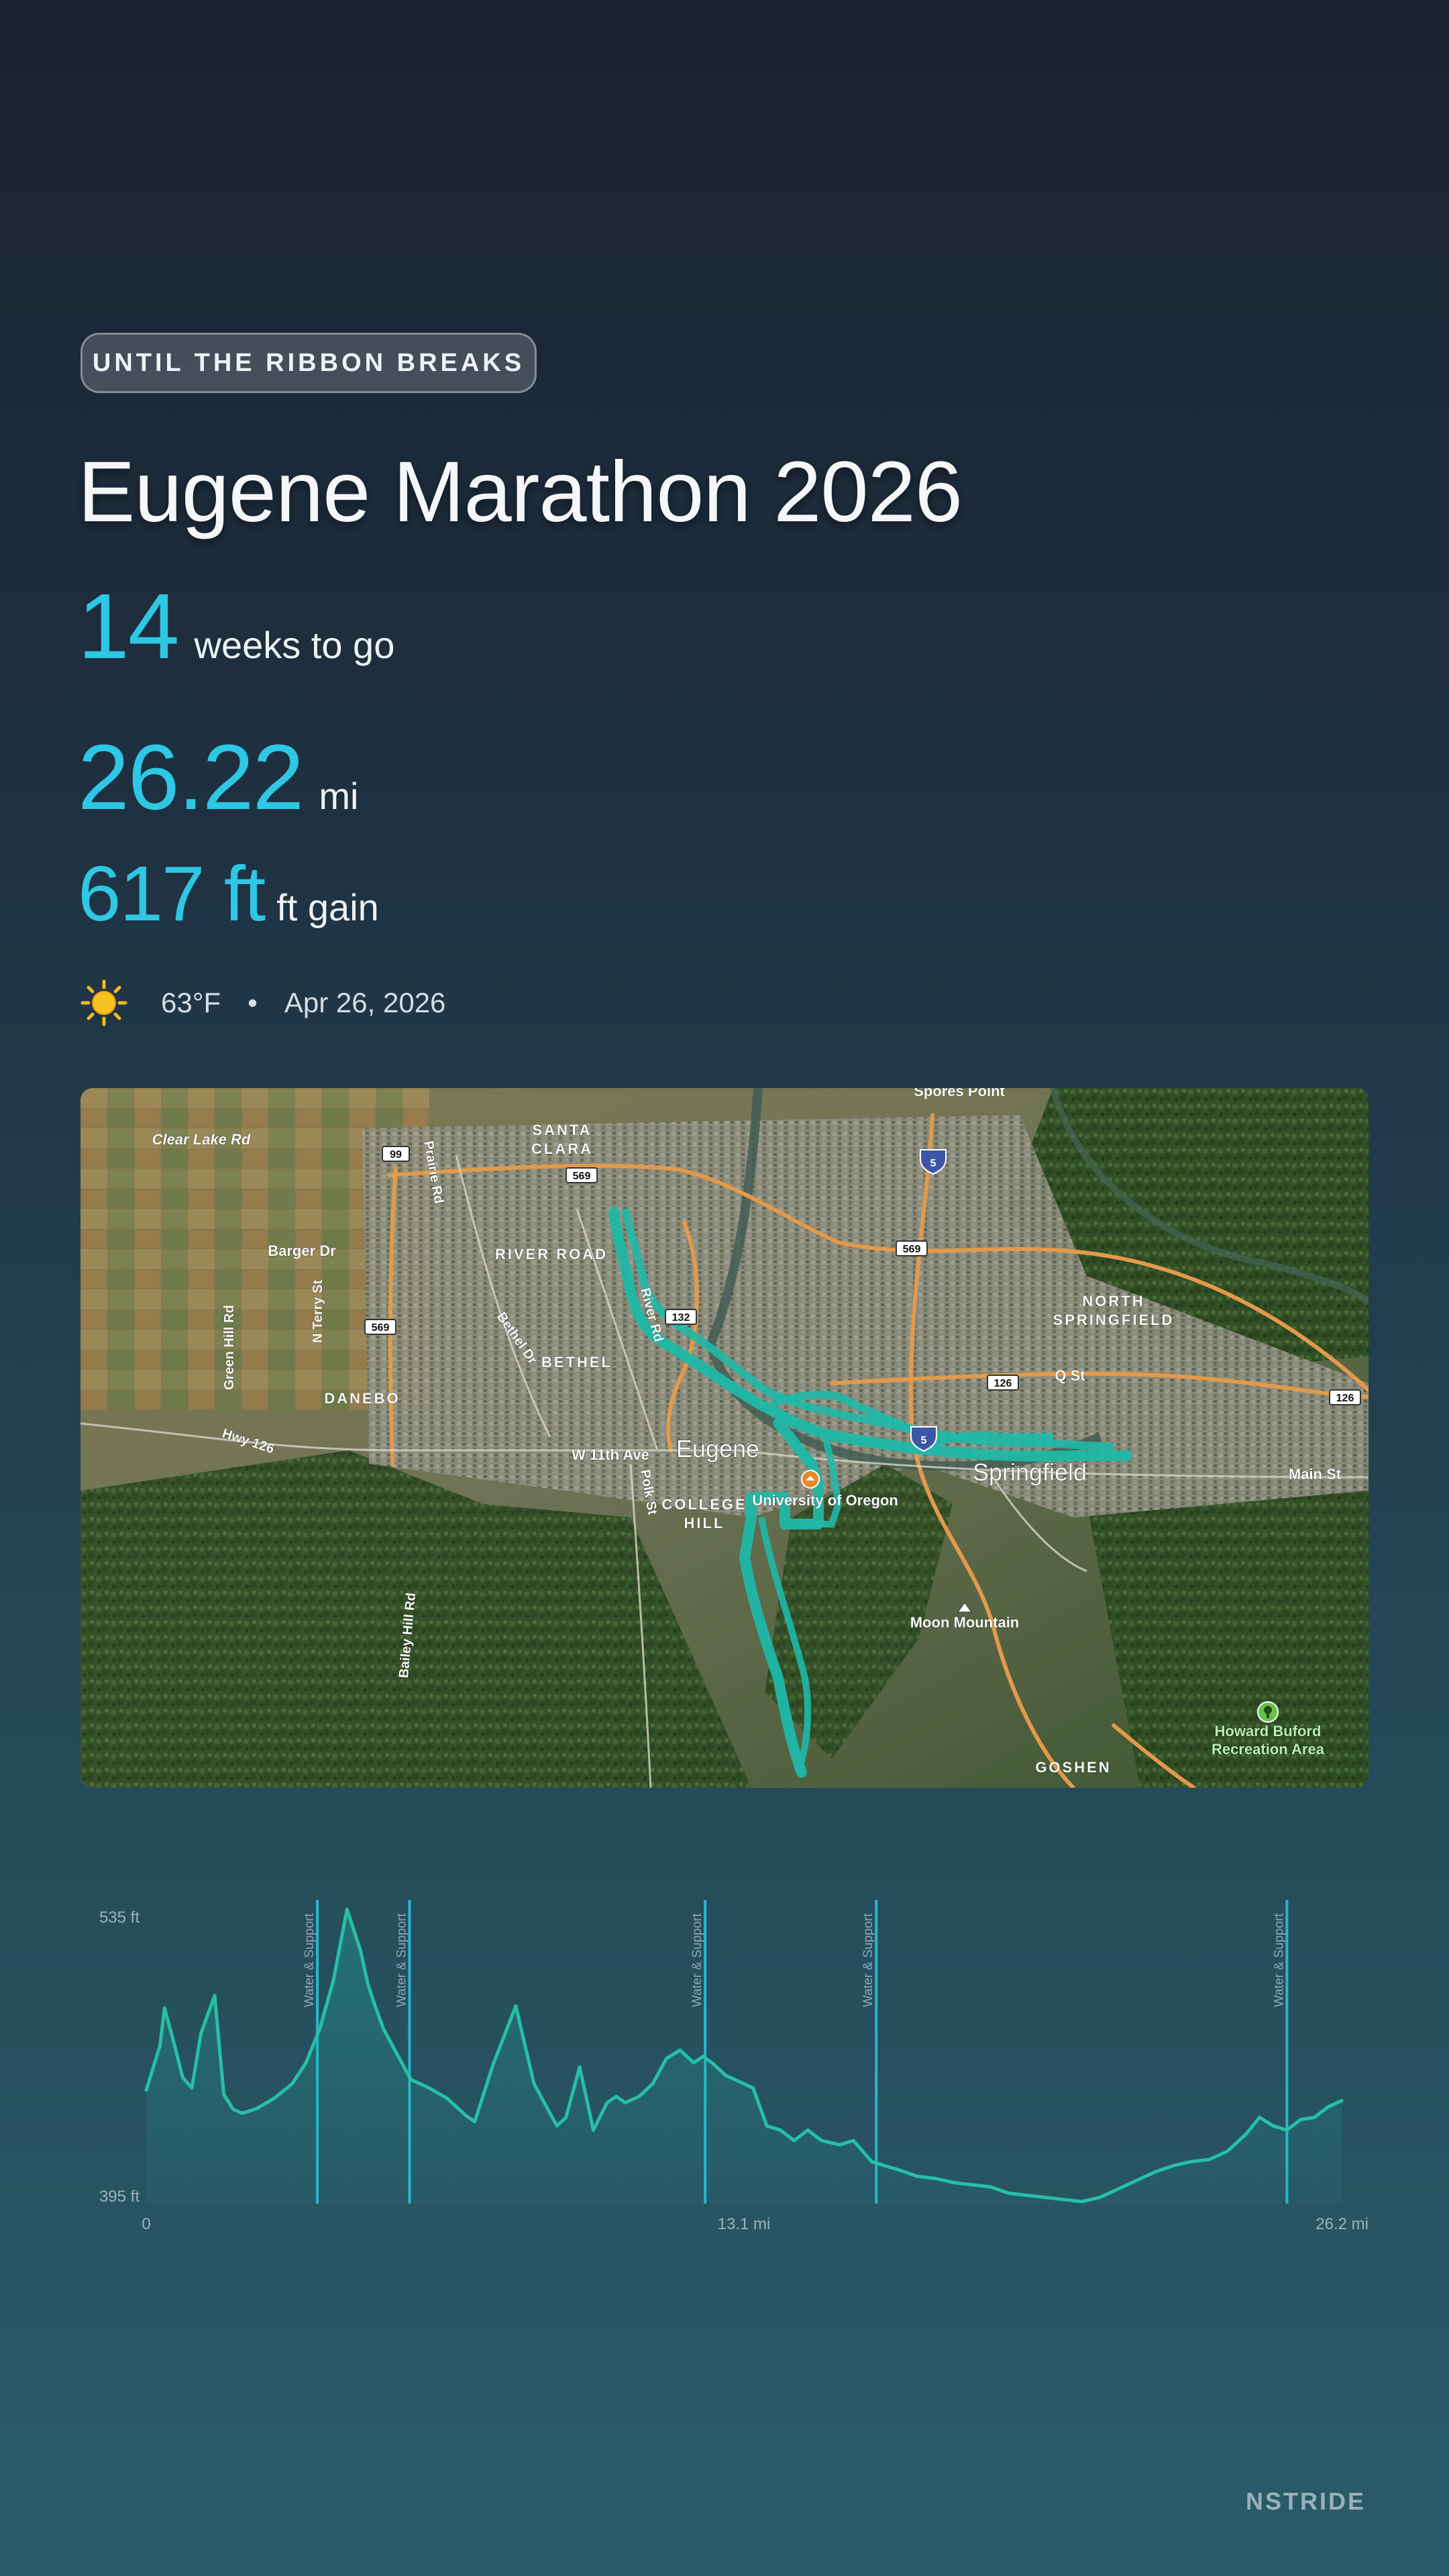 The image size is (1449, 2576). Describe the element at coordinates (146, 2224) in the screenshot. I see `x-tick-label: 0` at that location.